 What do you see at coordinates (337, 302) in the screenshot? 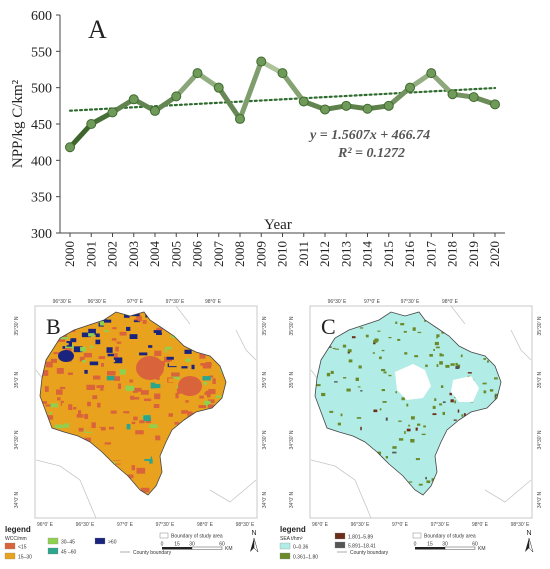
I see `top-tick-label: 96°30′ E` at bounding box center [337, 302].